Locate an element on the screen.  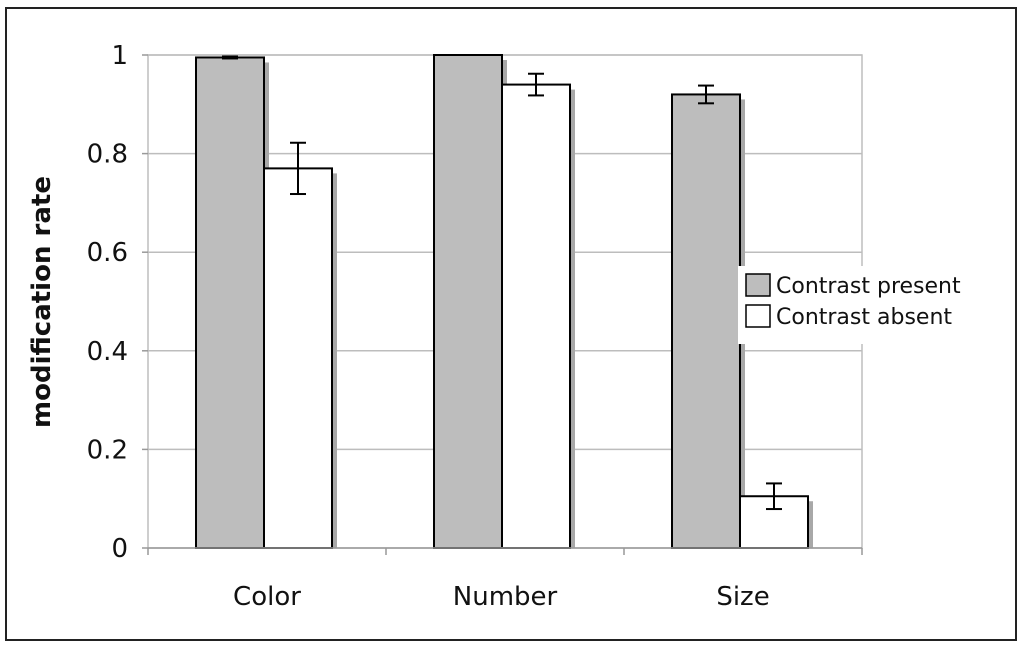
y-tick-label: 0.4 is located at coordinates (107, 352).